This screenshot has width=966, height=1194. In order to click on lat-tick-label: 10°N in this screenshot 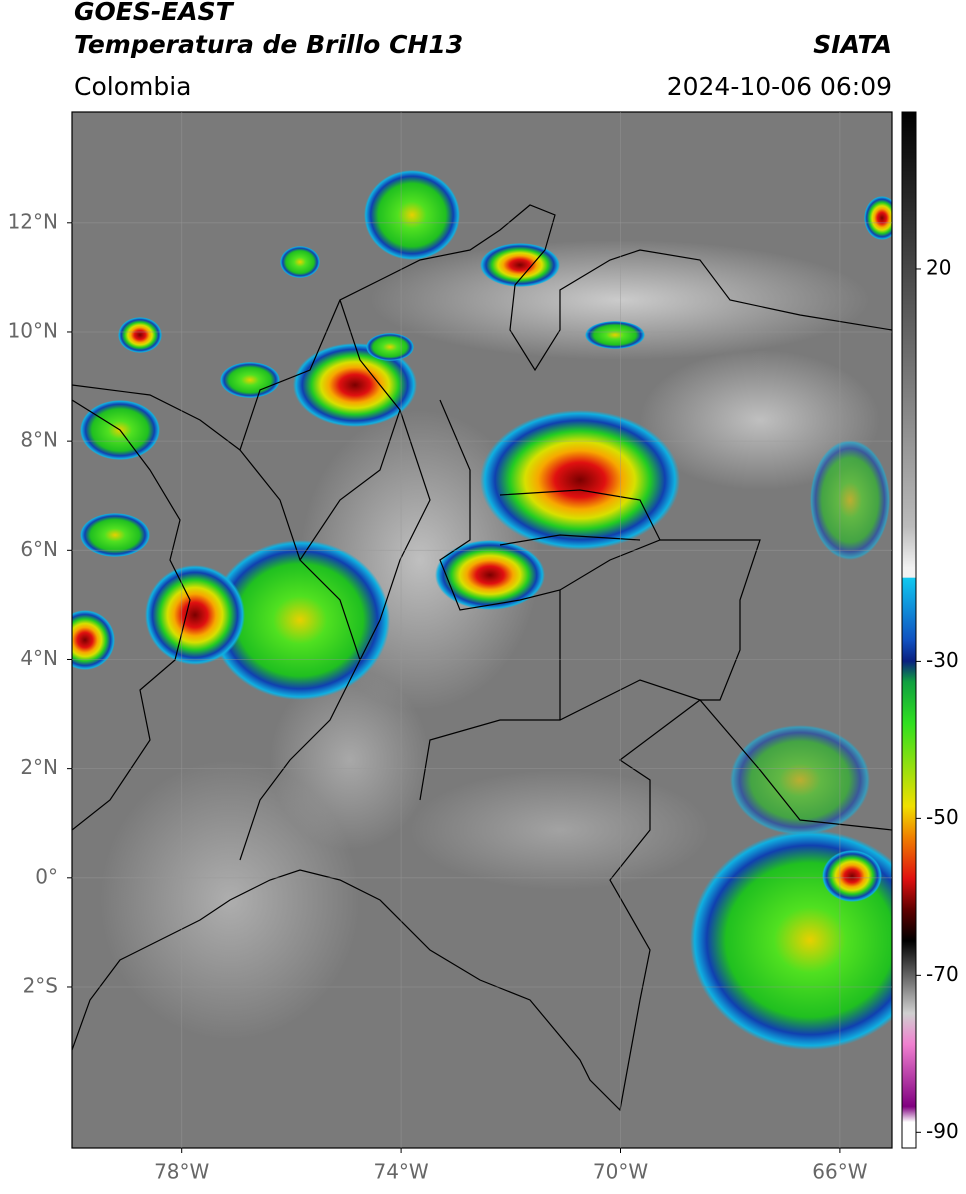, I will do `click(33, 330)`.